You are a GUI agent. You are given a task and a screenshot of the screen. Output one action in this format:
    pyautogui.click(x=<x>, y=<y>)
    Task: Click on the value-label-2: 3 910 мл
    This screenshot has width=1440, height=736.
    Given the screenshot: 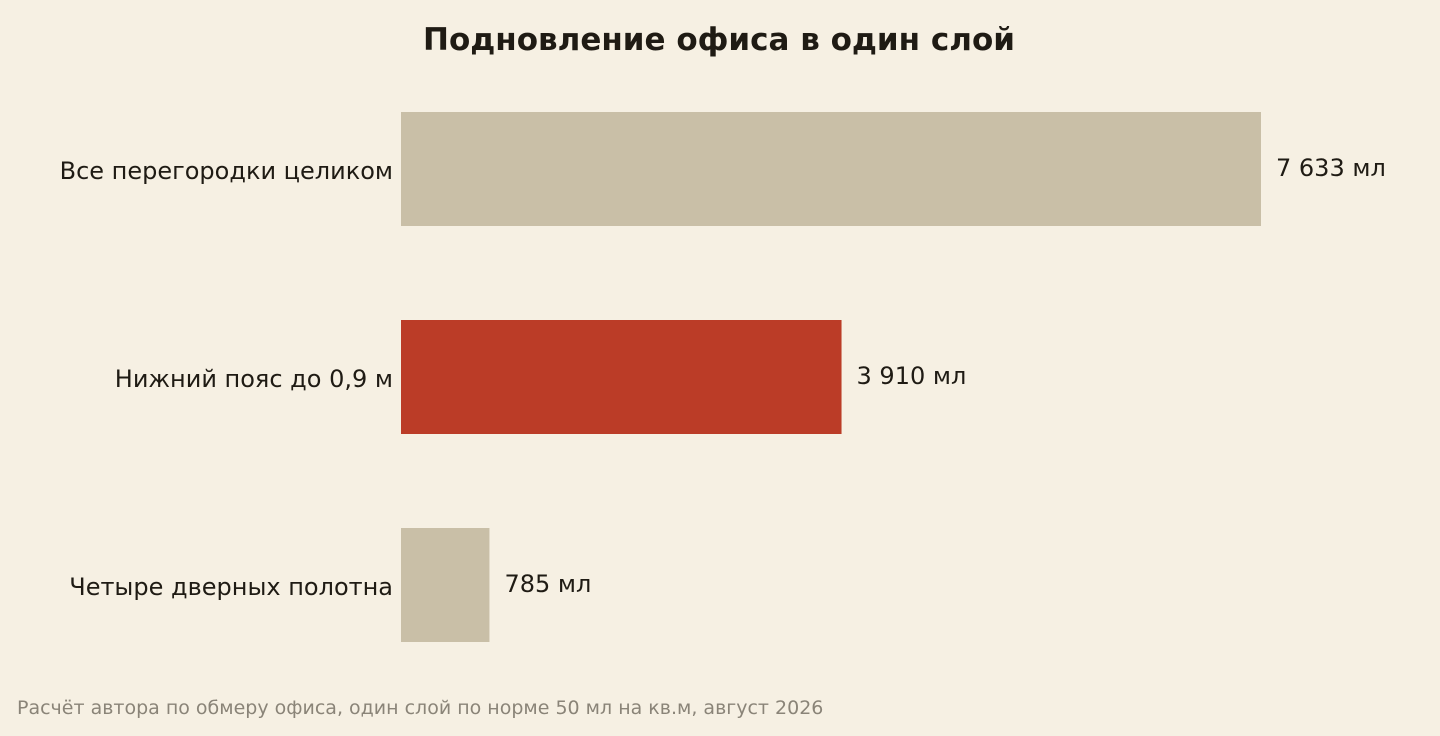 What is the action you would take?
    pyautogui.click(x=912, y=376)
    